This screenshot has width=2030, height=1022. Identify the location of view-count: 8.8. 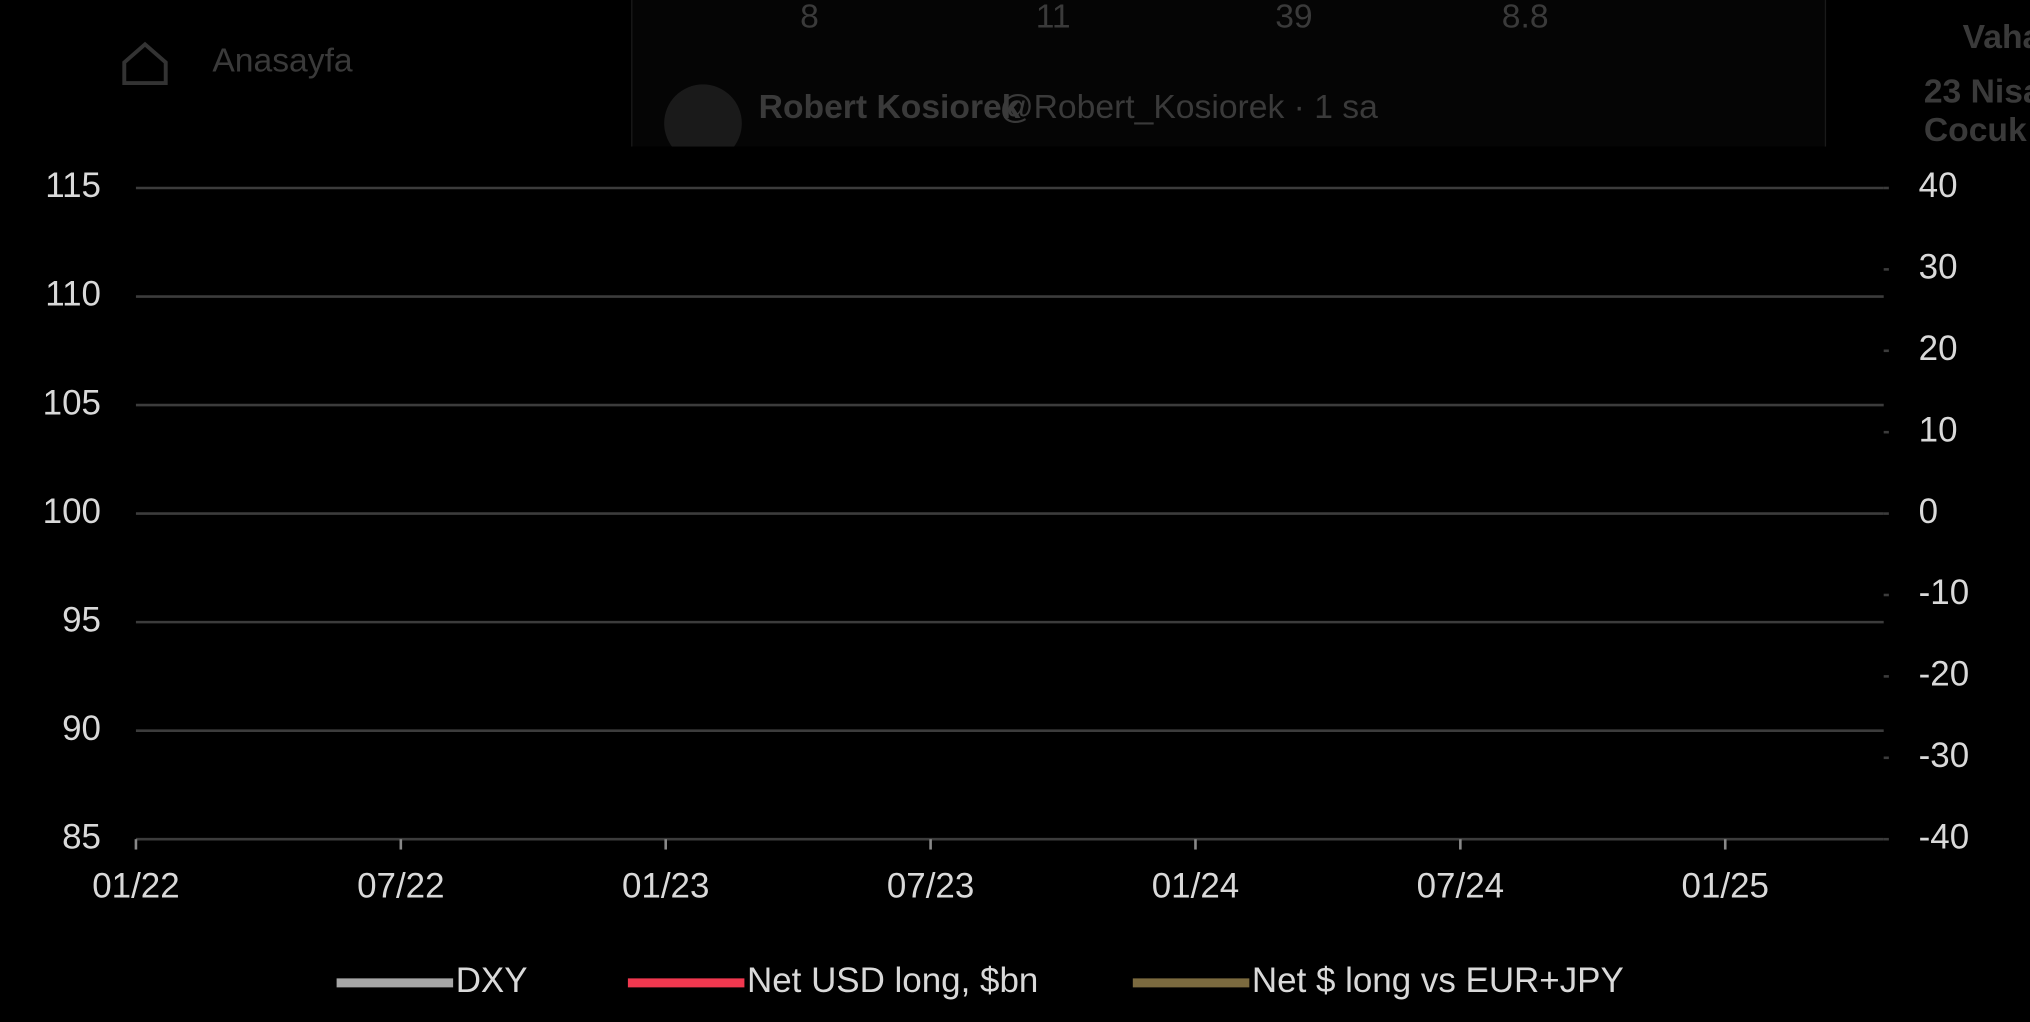
(1525, 17).